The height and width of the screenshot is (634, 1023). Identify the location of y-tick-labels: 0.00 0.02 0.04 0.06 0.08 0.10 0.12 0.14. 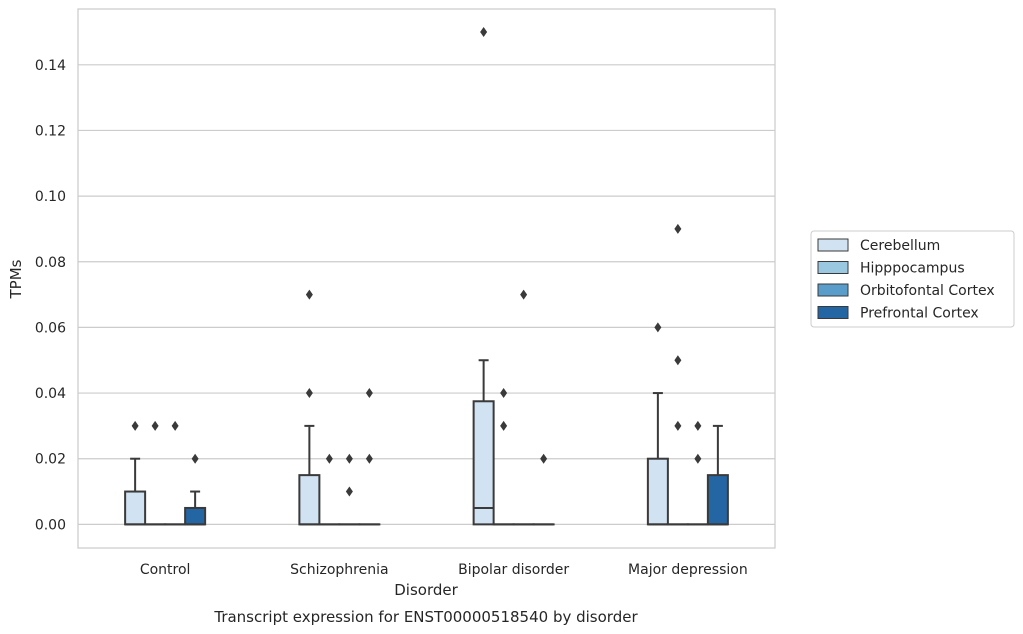
(50, 296).